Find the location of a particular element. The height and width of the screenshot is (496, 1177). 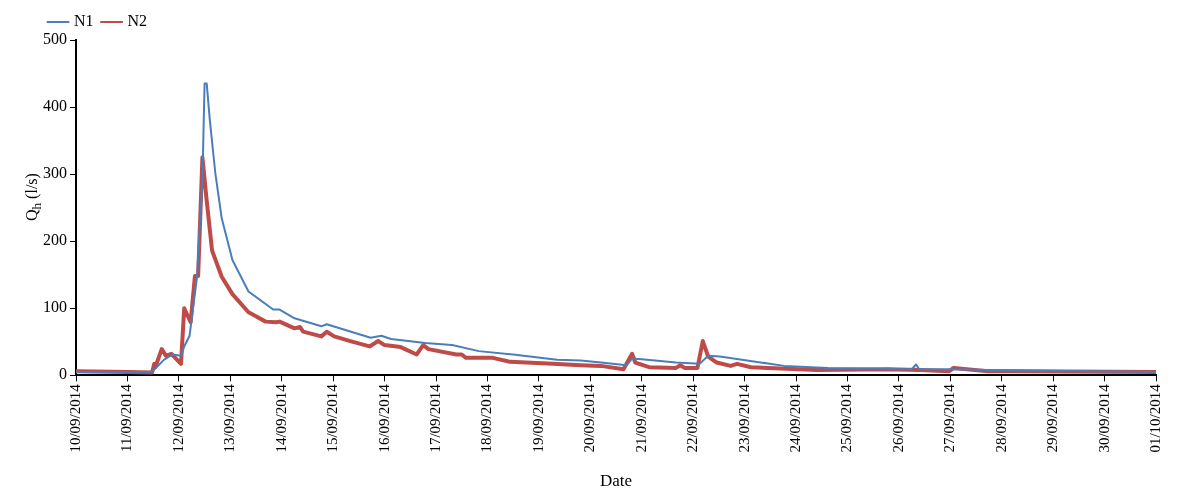

x-tick-label: 26/09/2014 is located at coordinates (897, 418).